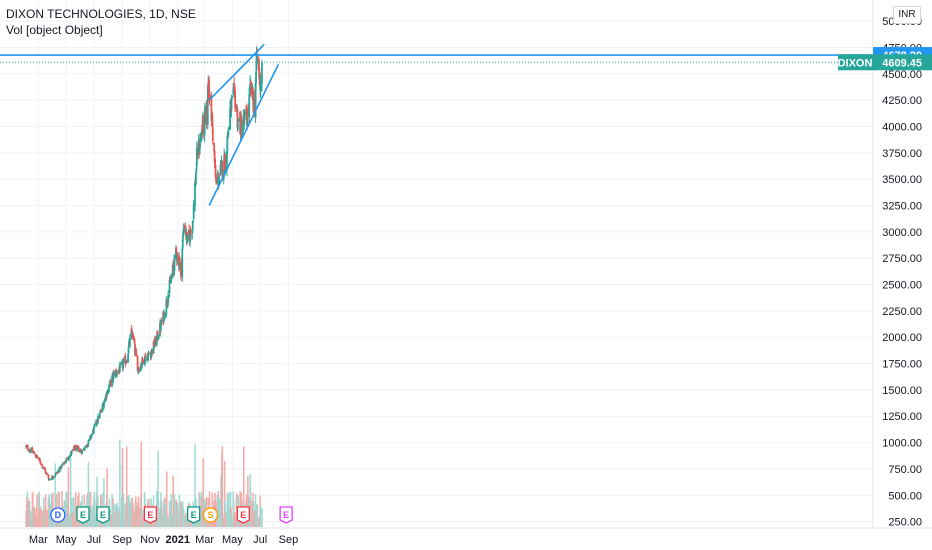 The width and height of the screenshot is (932, 550). I want to click on price-tick-label: 2500.00, so click(902, 286).